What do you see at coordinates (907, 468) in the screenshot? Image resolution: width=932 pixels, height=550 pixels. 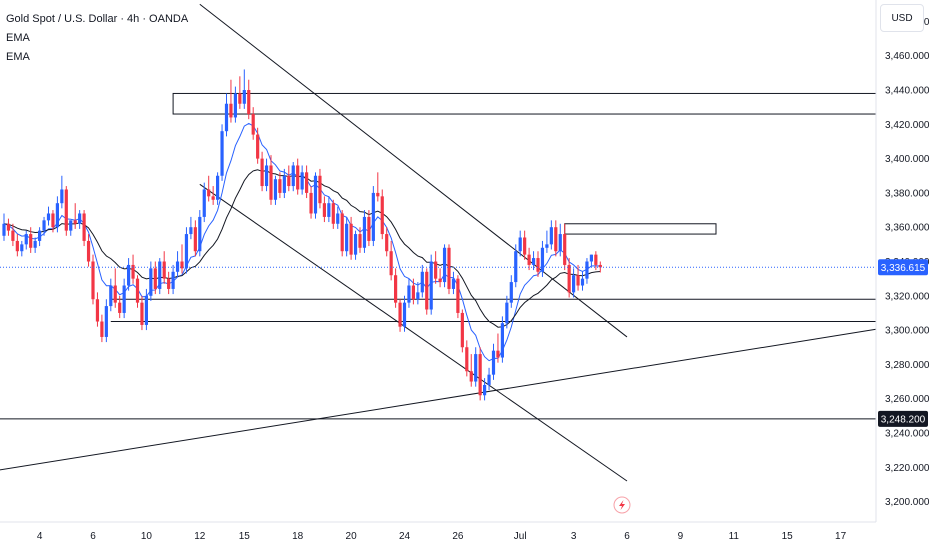 I see `price-tick-label: 3,220.000` at bounding box center [907, 468].